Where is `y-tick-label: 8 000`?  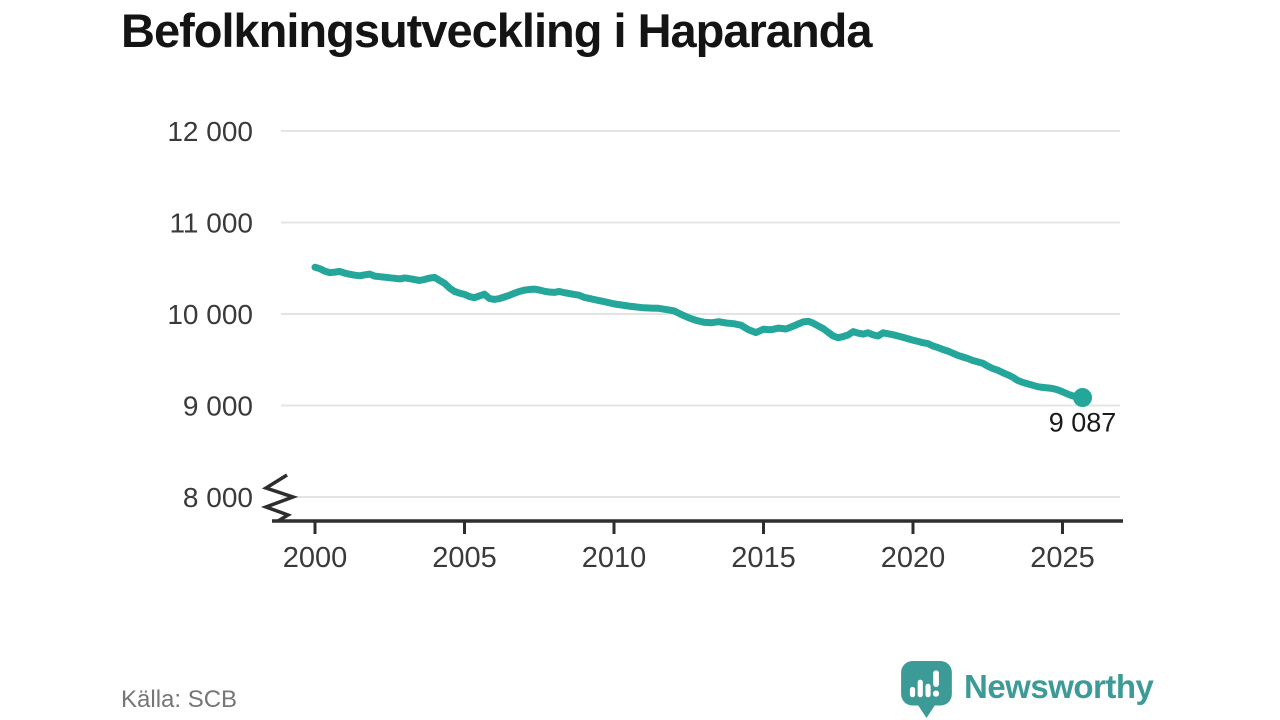
y-tick-label: 8 000 is located at coordinates (218, 497).